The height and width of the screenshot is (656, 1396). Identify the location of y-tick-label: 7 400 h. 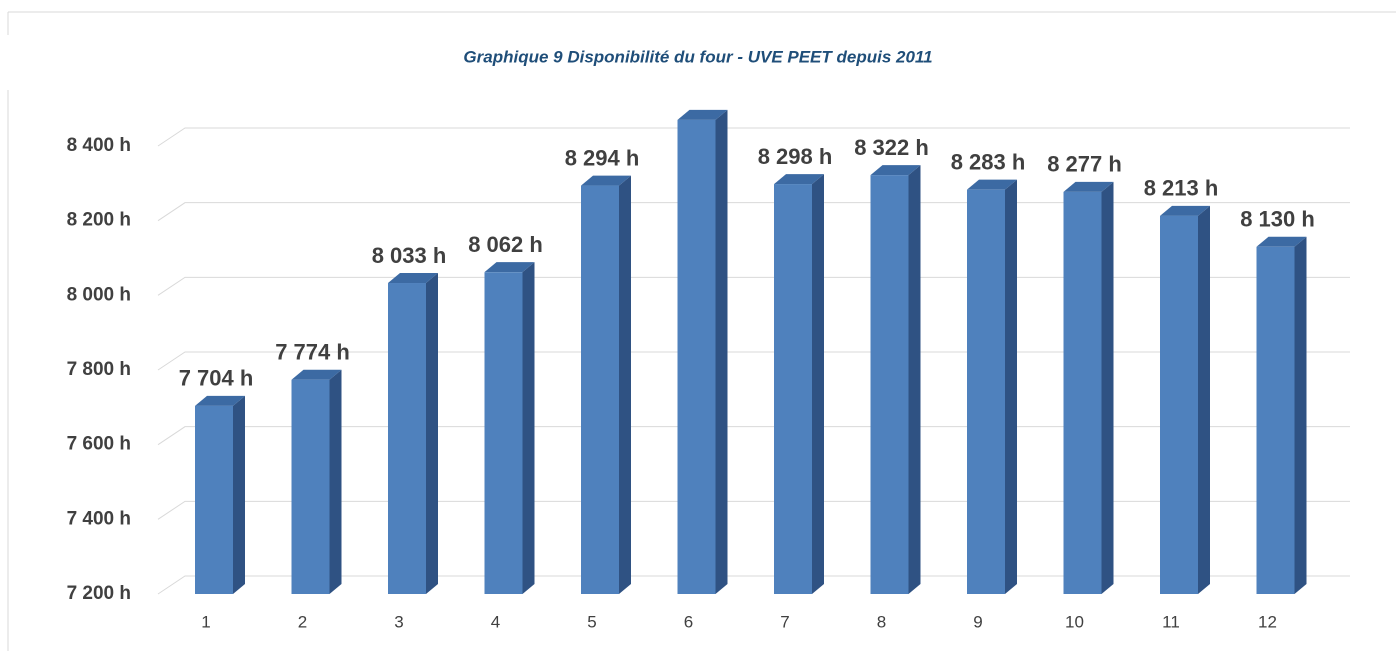
(99, 518).